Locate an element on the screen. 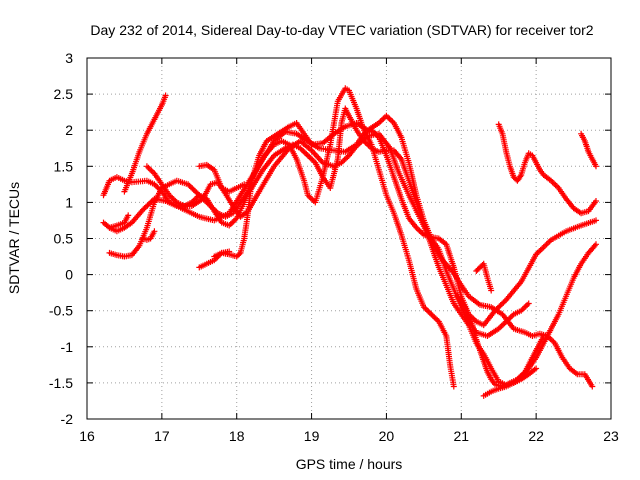  x-tick-label: 16 is located at coordinates (87, 436).